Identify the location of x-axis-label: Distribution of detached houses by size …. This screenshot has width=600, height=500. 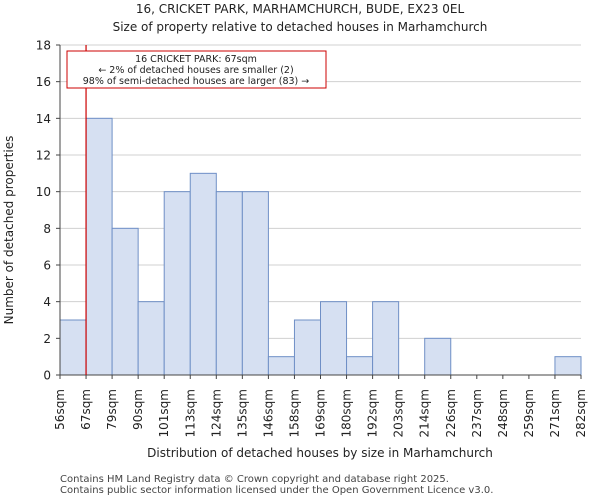
(320, 453).